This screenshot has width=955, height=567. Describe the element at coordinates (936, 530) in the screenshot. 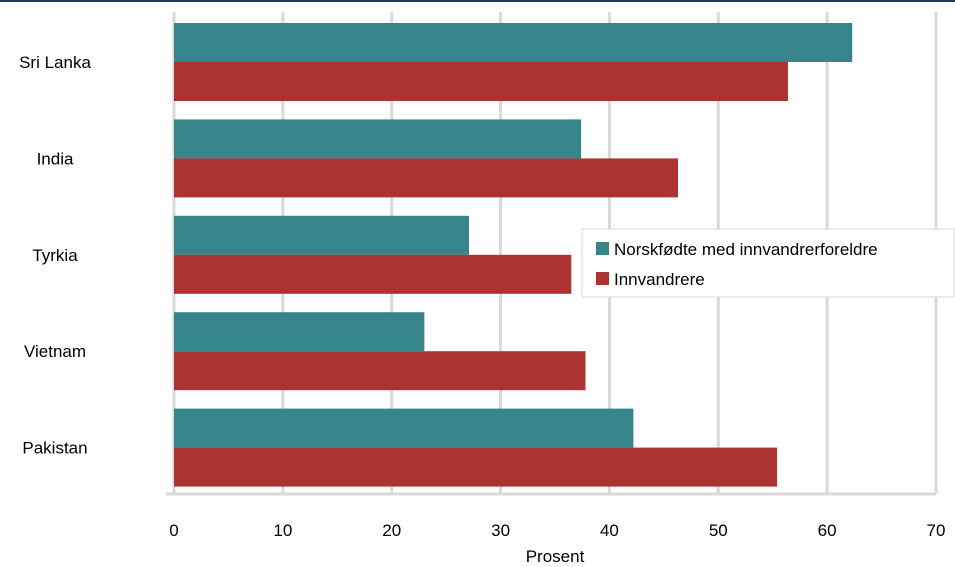

I see `x-tick-label: 70` at that location.